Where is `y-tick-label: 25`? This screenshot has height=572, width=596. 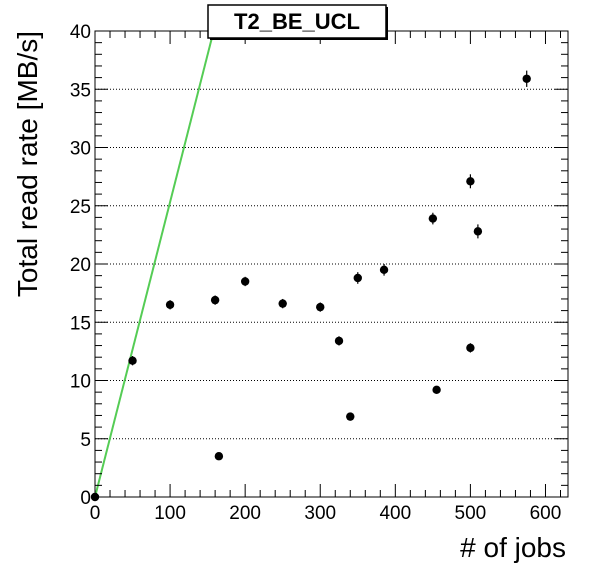
y-tick-label: 25 is located at coordinates (80, 207).